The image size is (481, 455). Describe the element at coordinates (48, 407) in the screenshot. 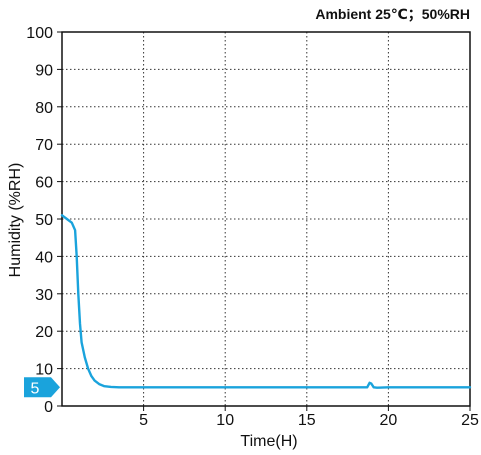

I see `y-tick-label-0: 0` at that location.